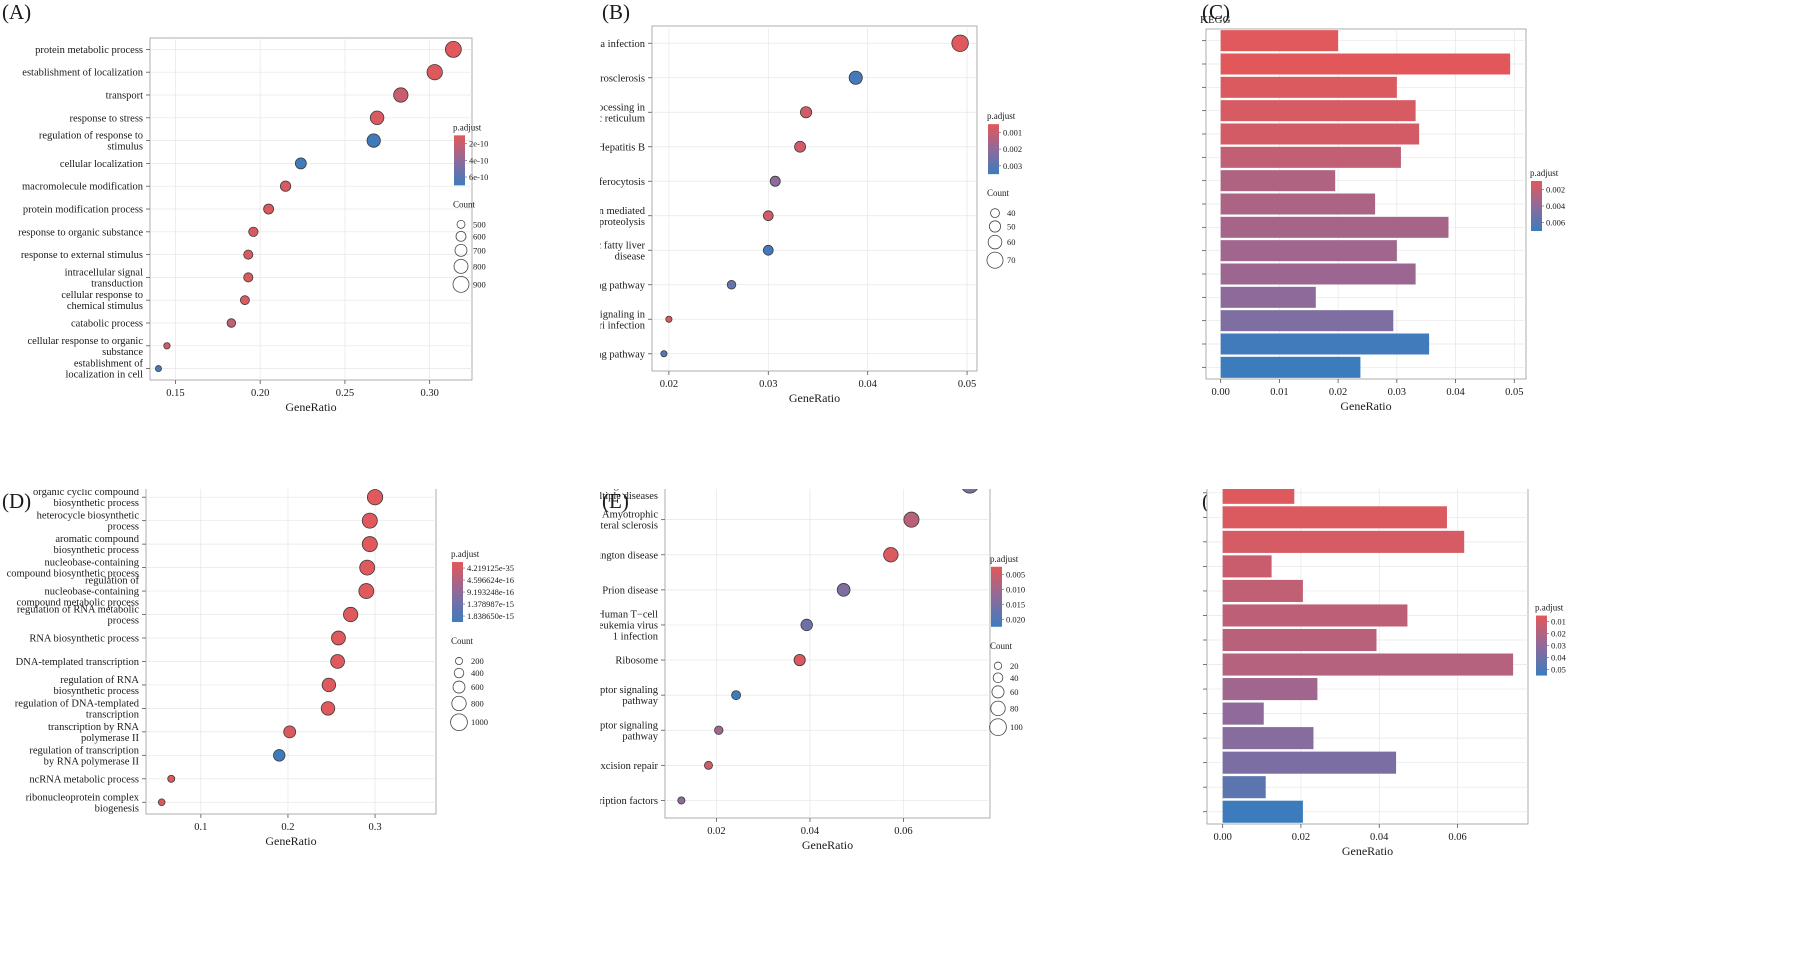 This screenshot has width=1807, height=978. I want to click on colorbar-tick-label: 0.02, so click(1558, 634).